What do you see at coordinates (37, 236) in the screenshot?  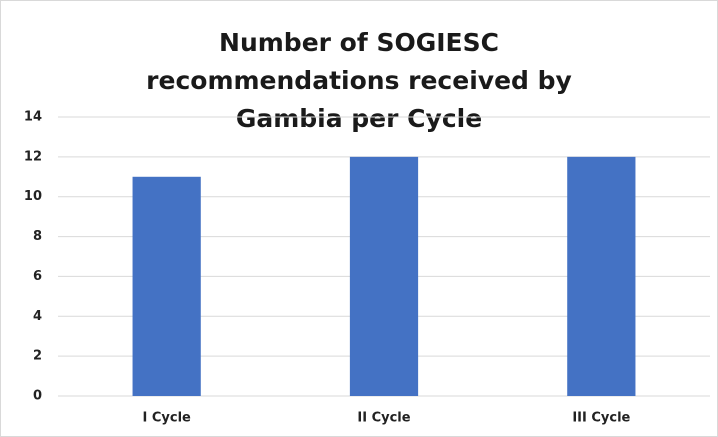 I see `y-tick-label: 8` at bounding box center [37, 236].